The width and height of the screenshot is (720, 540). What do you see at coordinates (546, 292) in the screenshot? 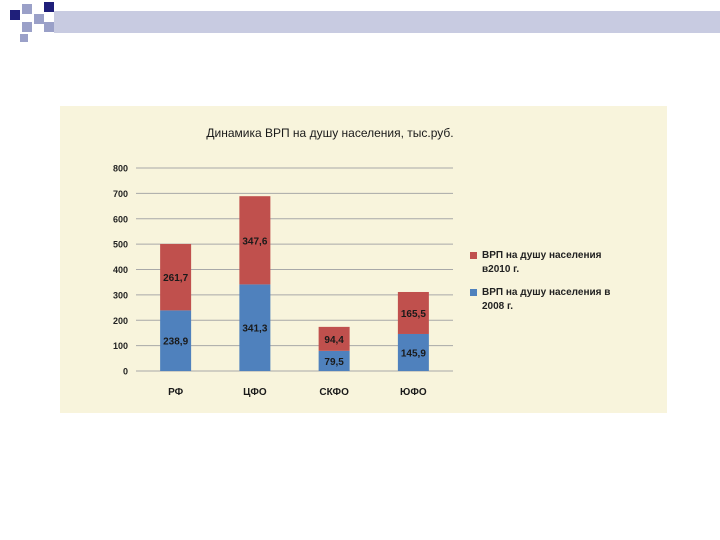
I see `legend-label-2008-line1: ВРП на душу населения в` at bounding box center [546, 292].